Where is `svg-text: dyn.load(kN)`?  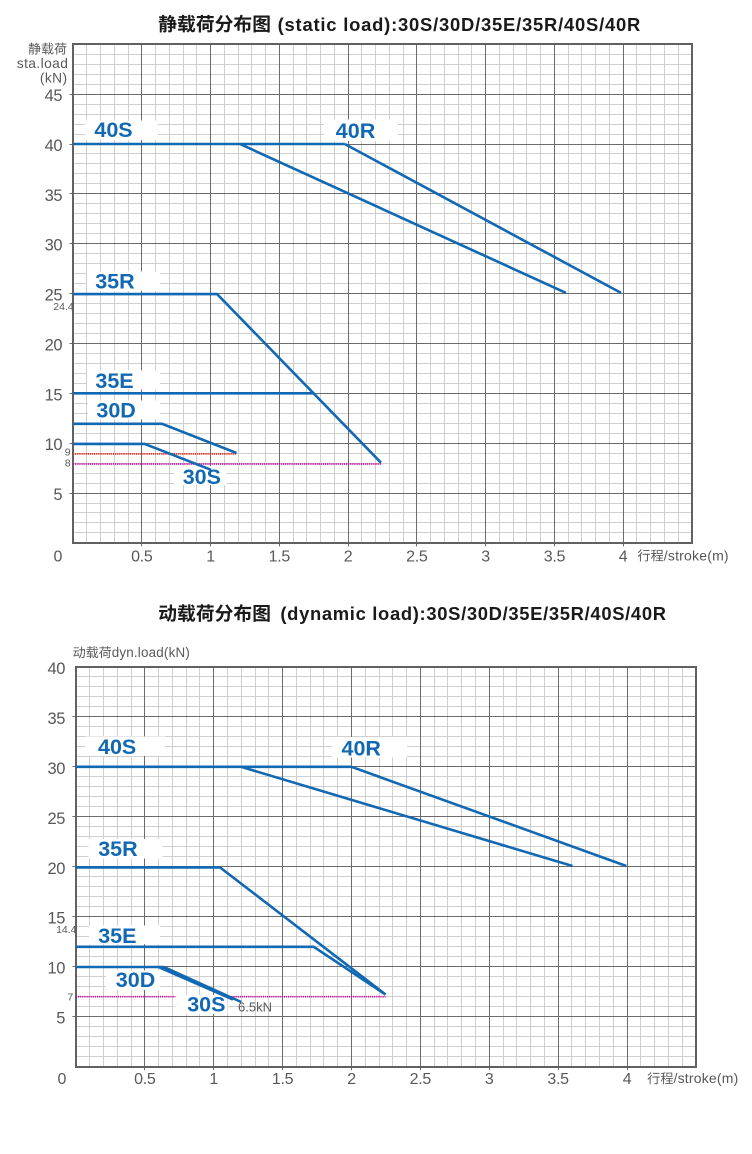
svg-text: dyn.load(kN) is located at coordinates (151, 652).